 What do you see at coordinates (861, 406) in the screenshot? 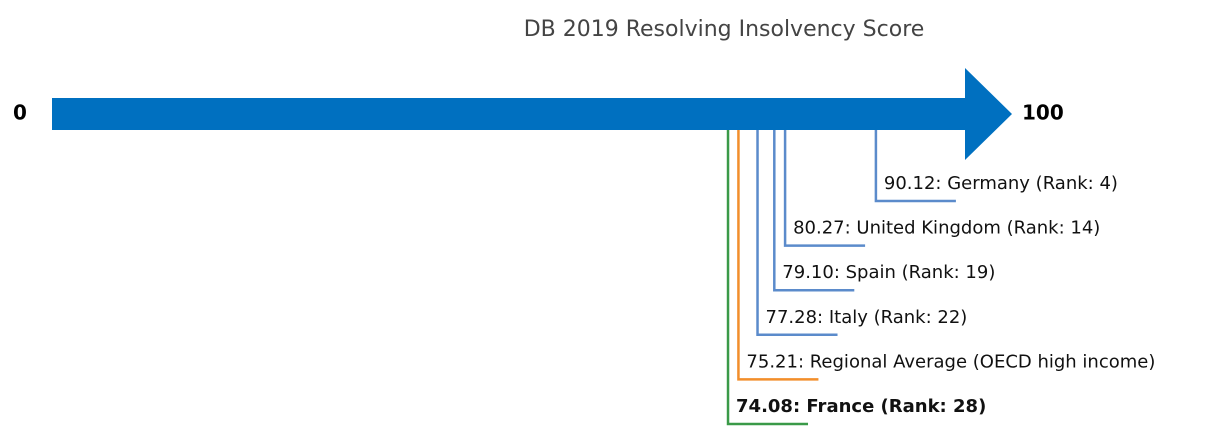
I see `value-label: 74.08: France (Rank: 28)` at bounding box center [861, 406].